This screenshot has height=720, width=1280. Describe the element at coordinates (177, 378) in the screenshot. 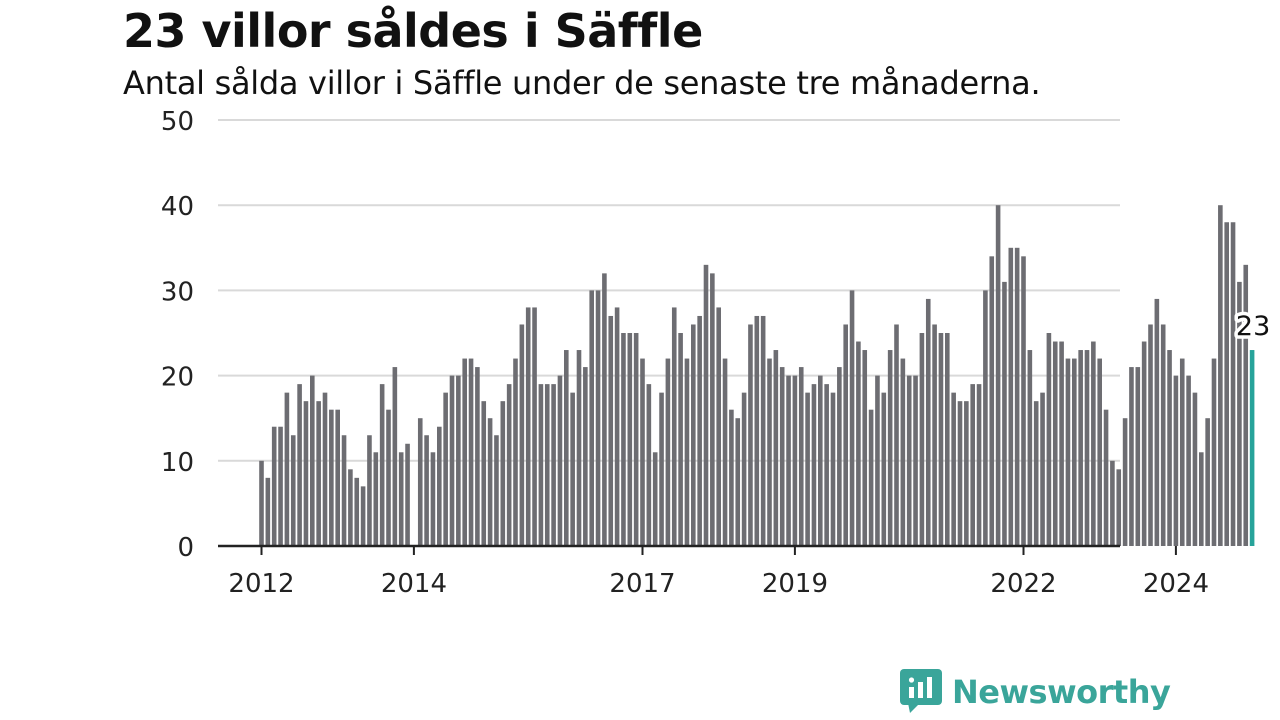

I see `y-tick-label: 20` at that location.